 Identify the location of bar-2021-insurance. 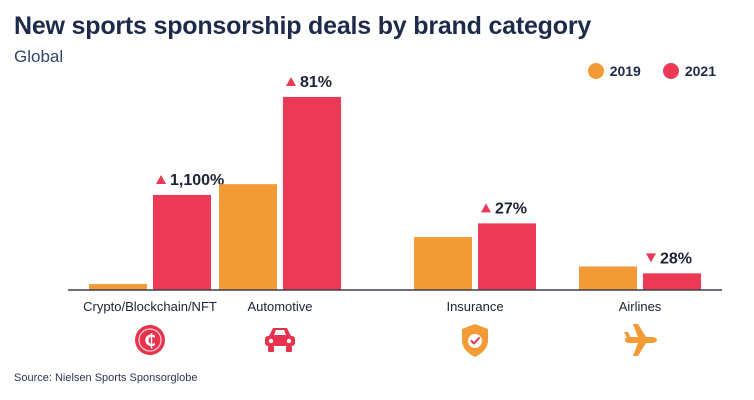
(507, 256).